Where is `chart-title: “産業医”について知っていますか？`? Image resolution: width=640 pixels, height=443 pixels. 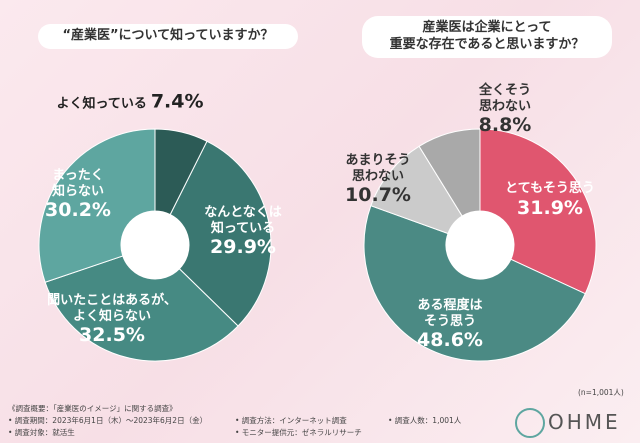
chart-title: “産業医”について知っていますか？ is located at coordinates (168, 36).